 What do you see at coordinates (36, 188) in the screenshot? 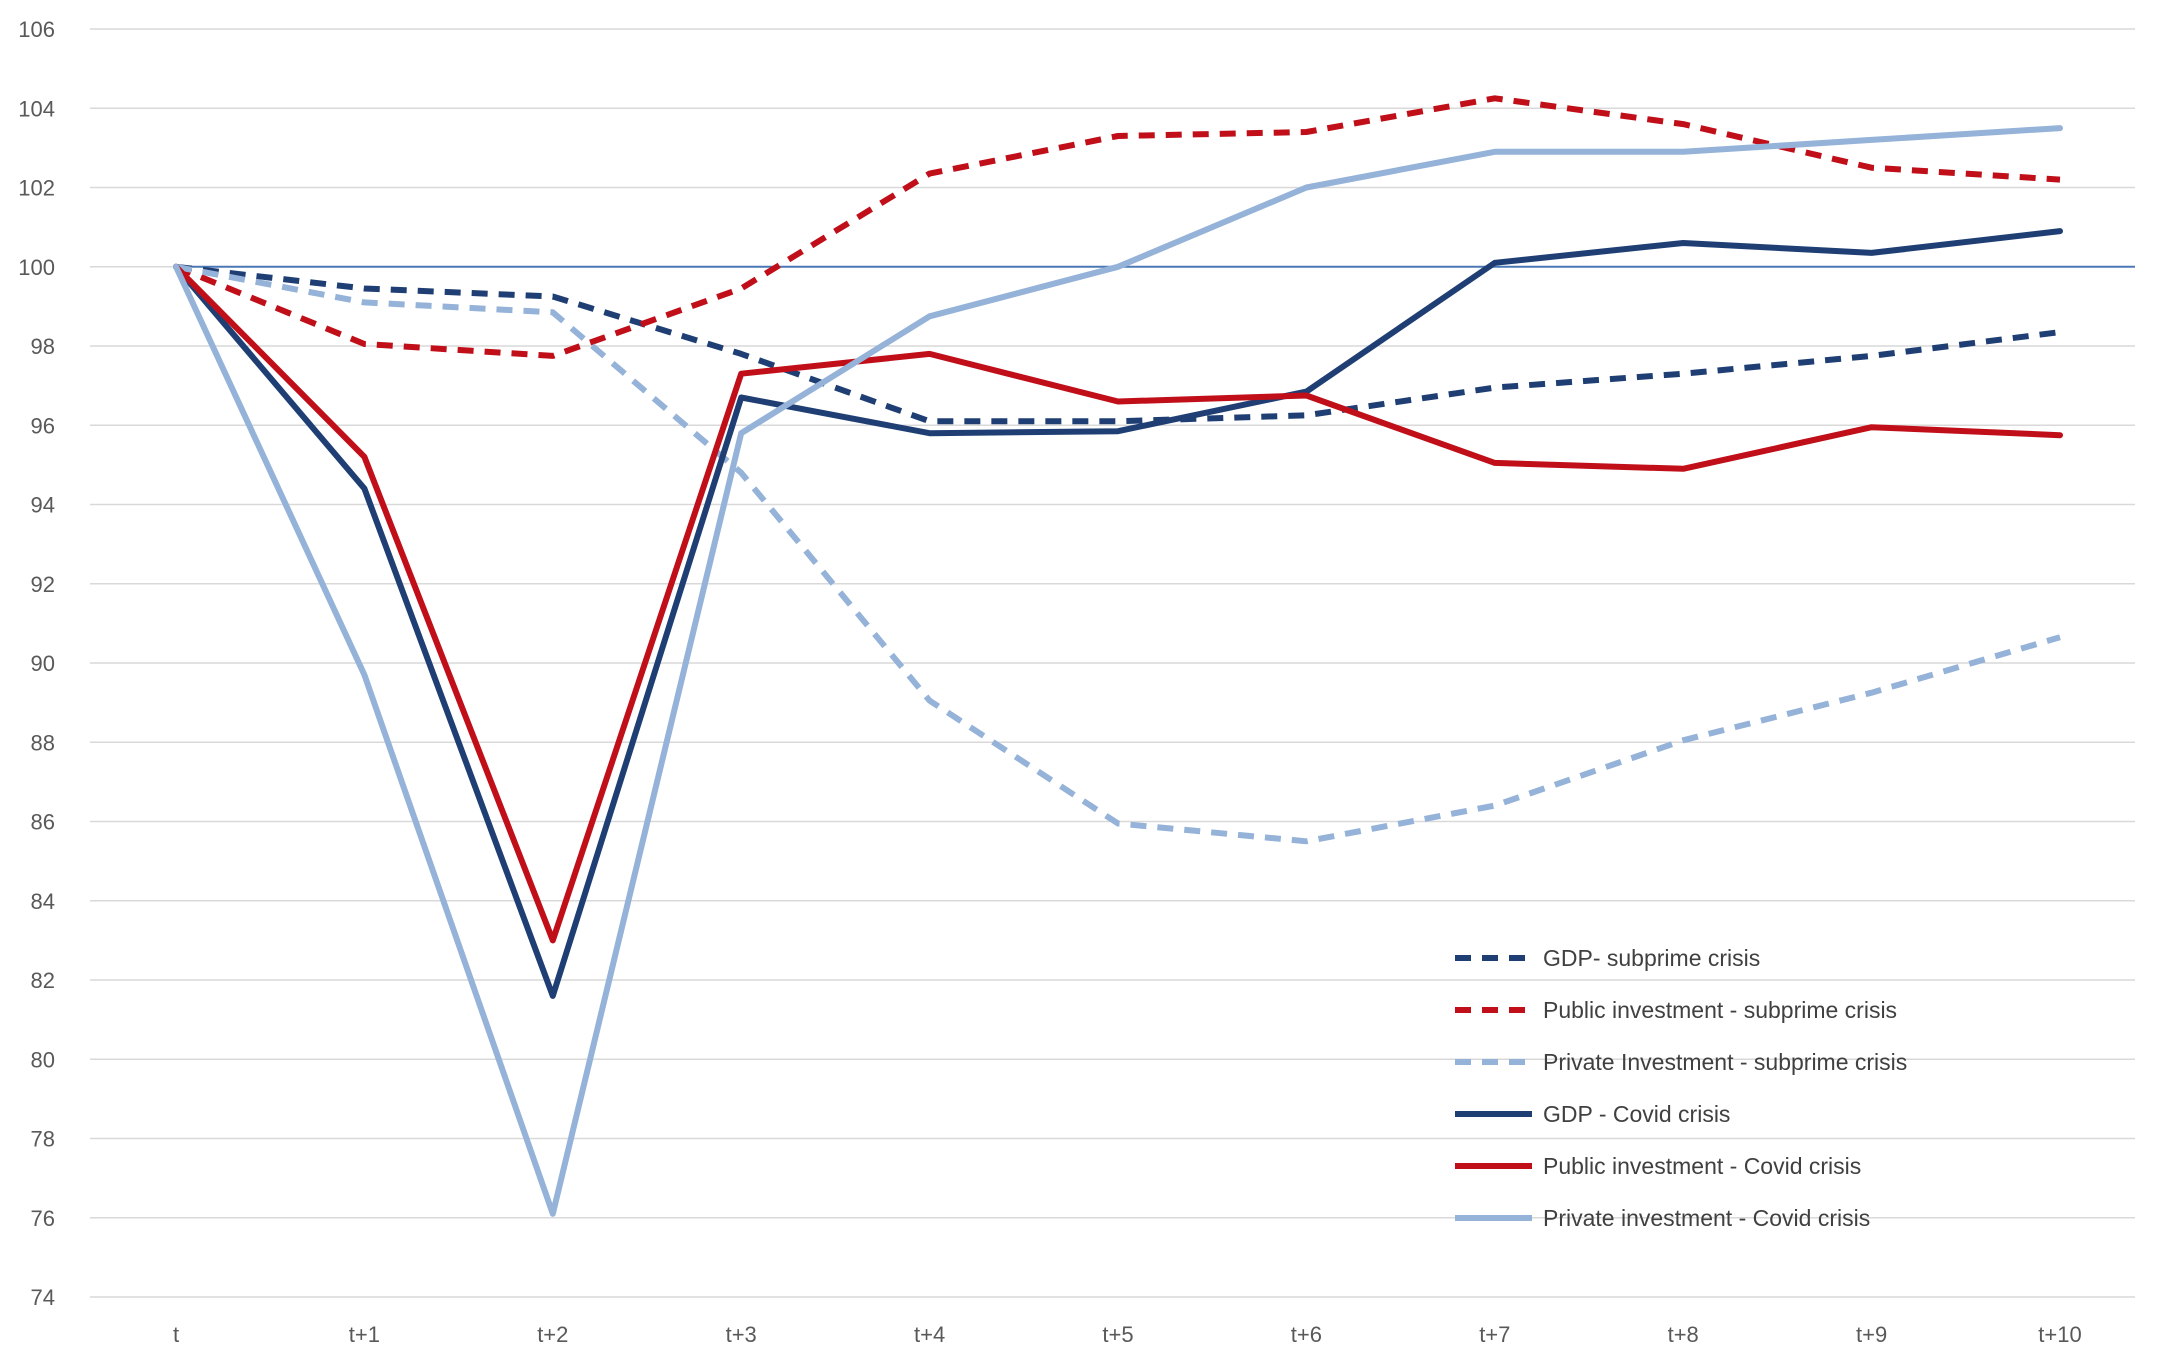
I see `y-tick-label: 102` at bounding box center [36, 188].